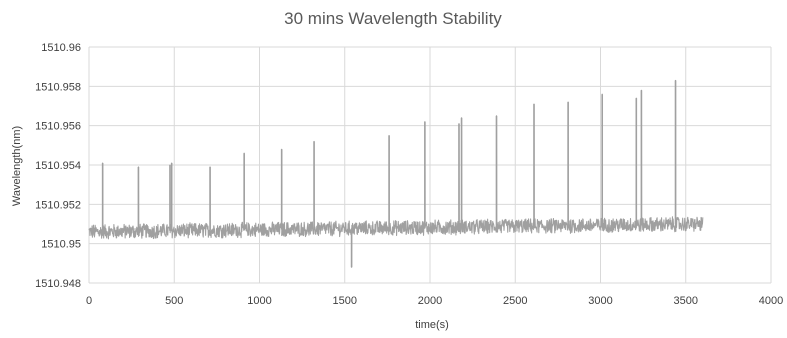 Image resolution: width=787 pixels, height=338 pixels. I want to click on y-tick-label: 1510.948, so click(58, 284).